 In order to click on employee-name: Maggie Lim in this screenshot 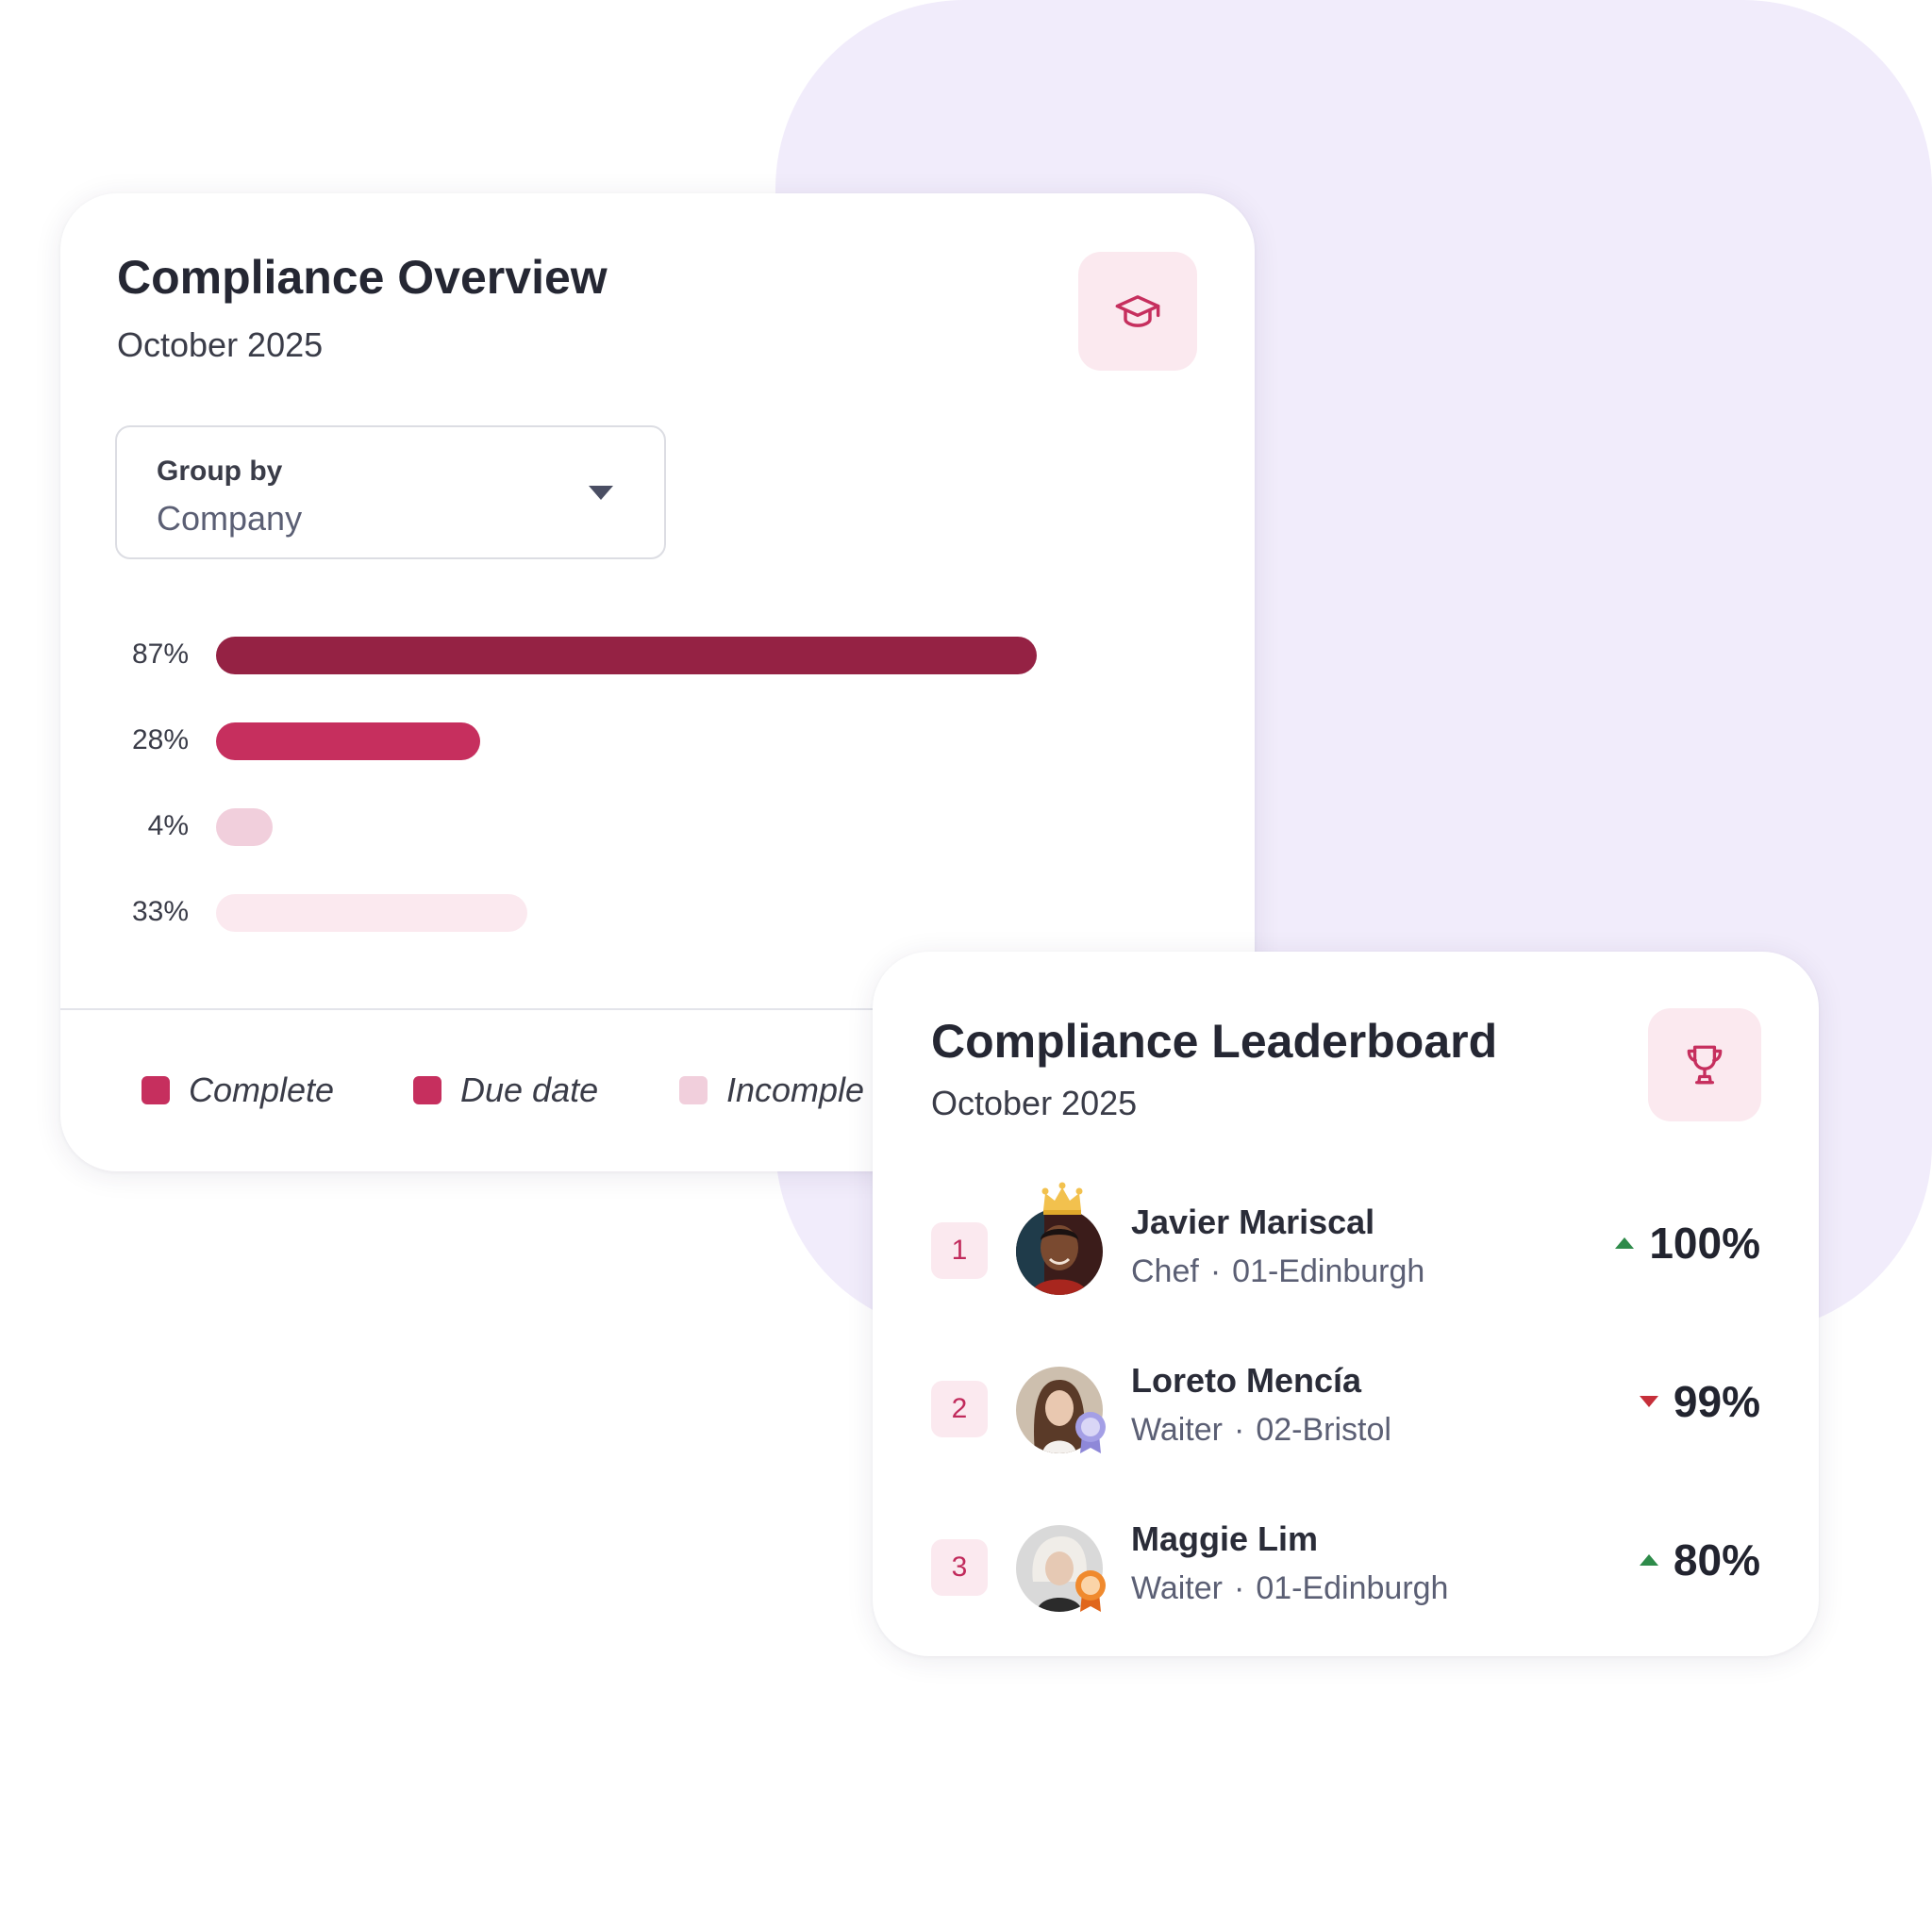, I will do `click(1225, 1538)`.